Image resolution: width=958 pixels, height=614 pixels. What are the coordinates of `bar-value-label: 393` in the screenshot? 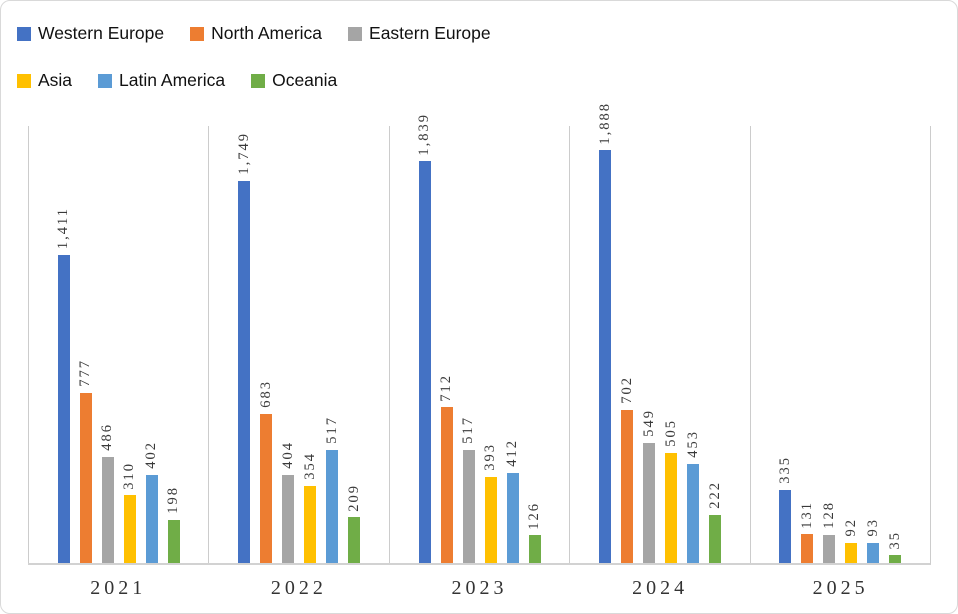 It's located at (490, 457).